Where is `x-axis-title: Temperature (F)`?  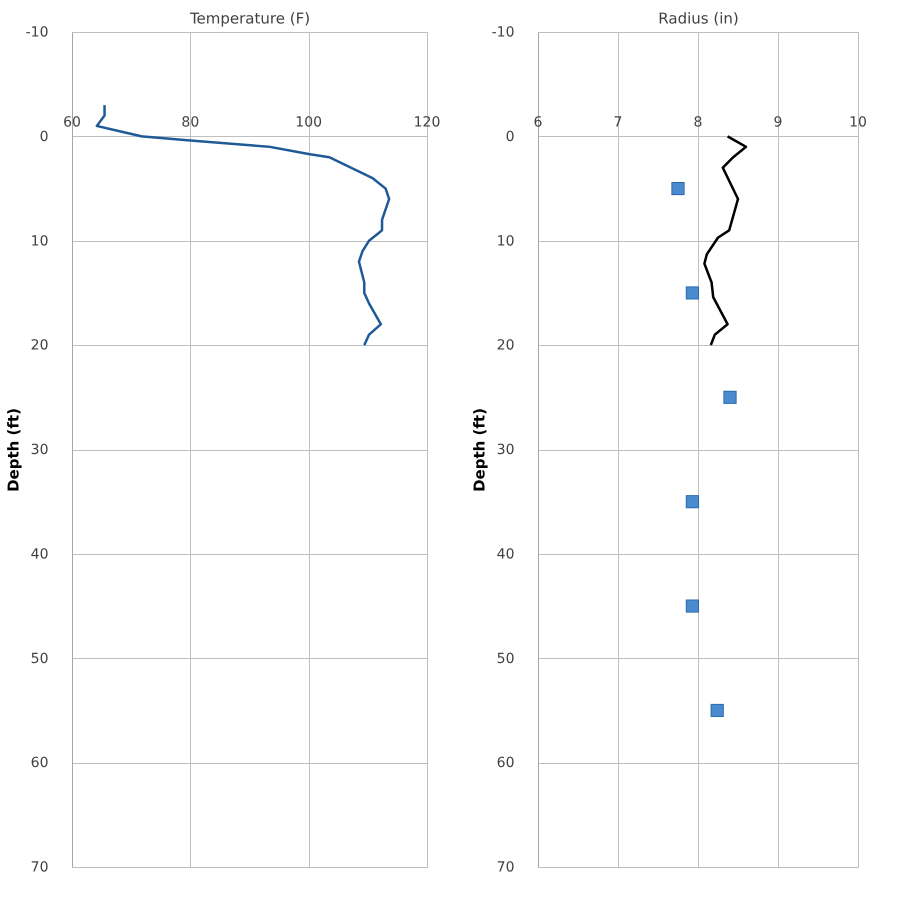
x-axis-title: Temperature (F) is located at coordinates (249, 19).